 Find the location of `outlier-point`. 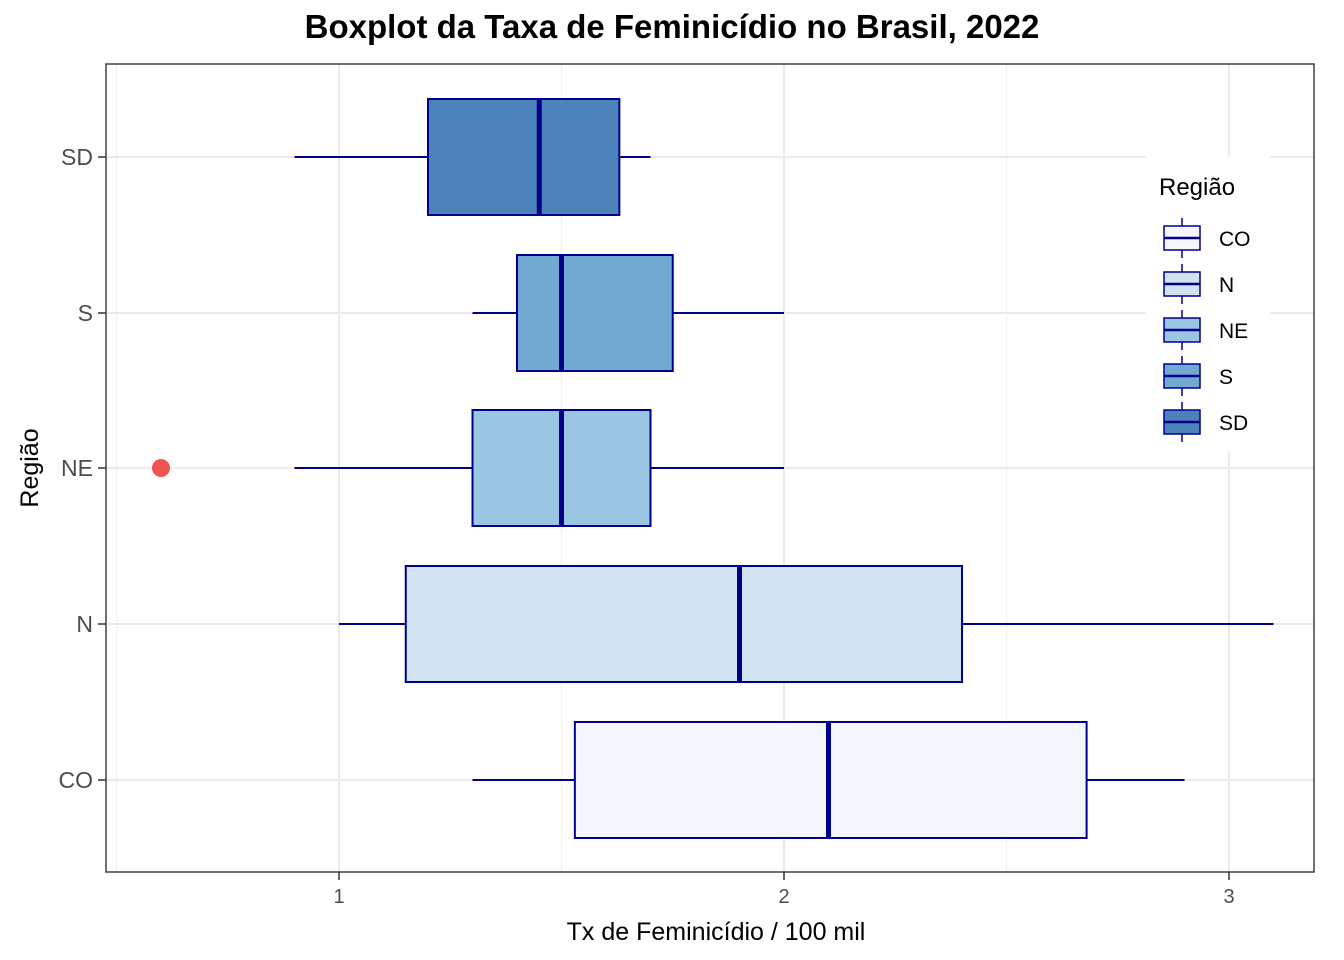

outlier-point is located at coordinates (161, 468).